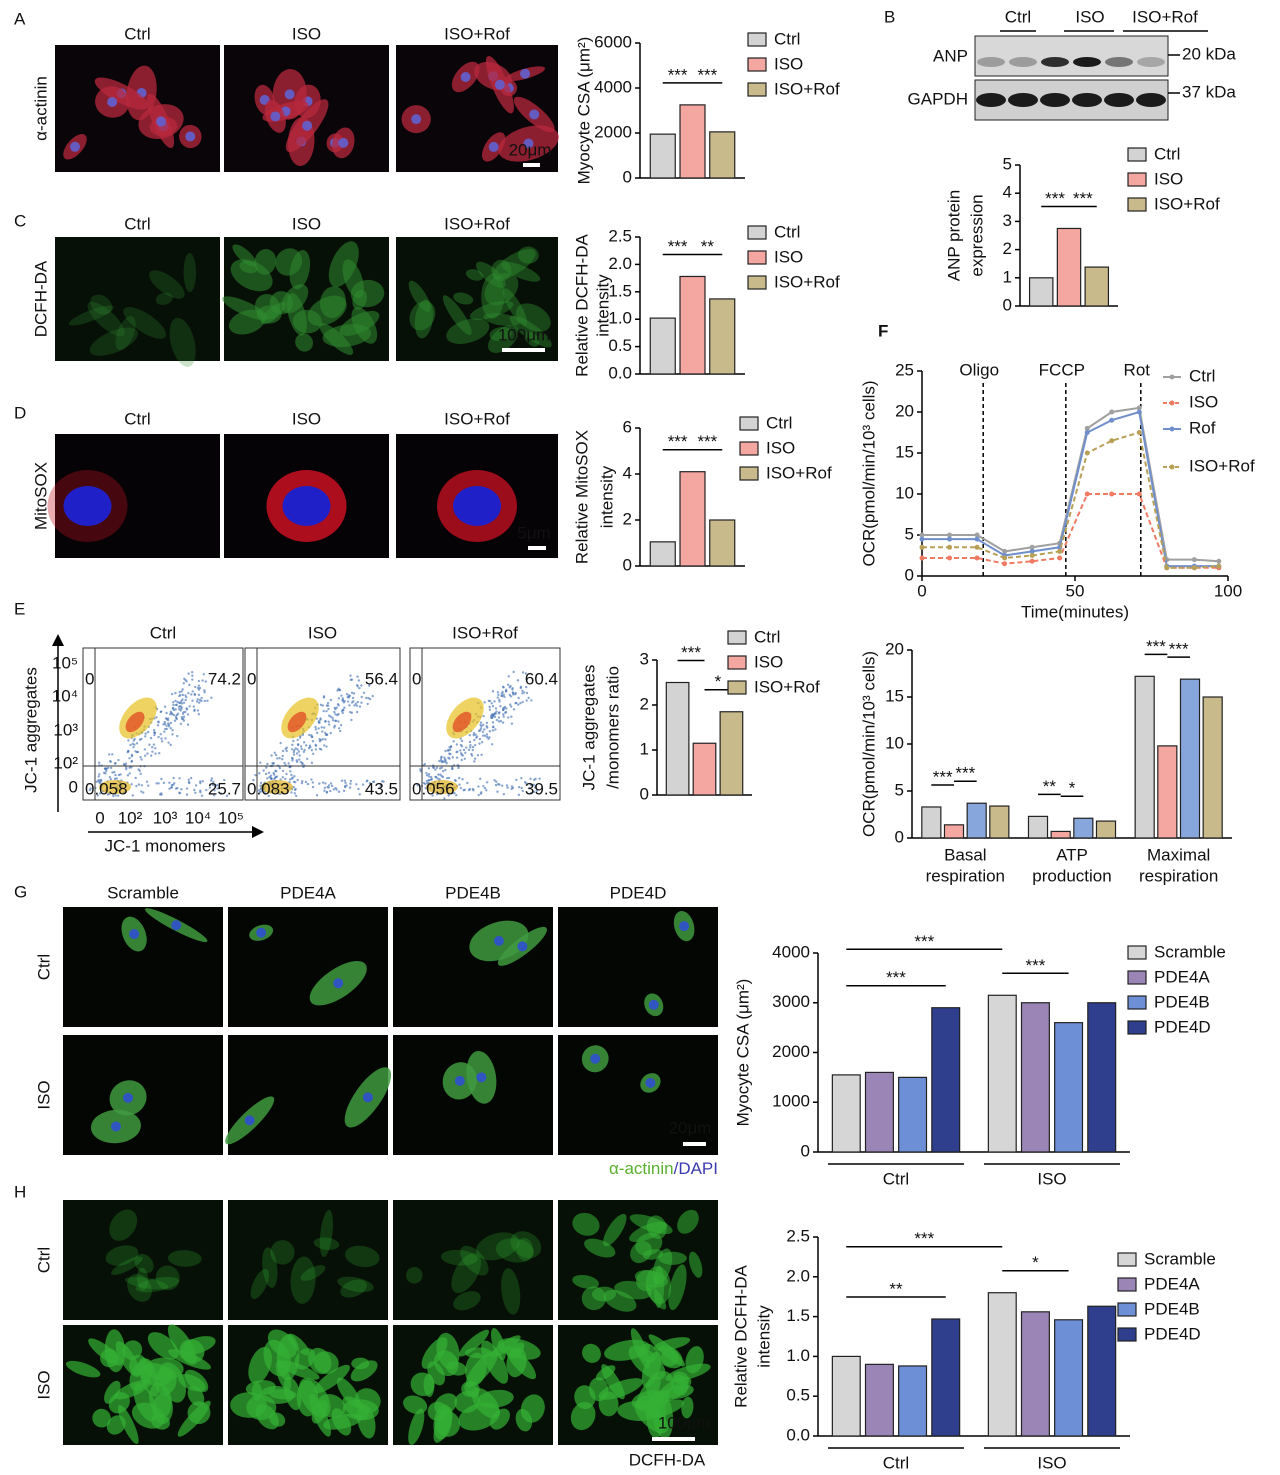 The width and height of the screenshot is (1280, 1475). What do you see at coordinates (1172, 1283) in the screenshot?
I see `legend-label: PDE4A` at bounding box center [1172, 1283].